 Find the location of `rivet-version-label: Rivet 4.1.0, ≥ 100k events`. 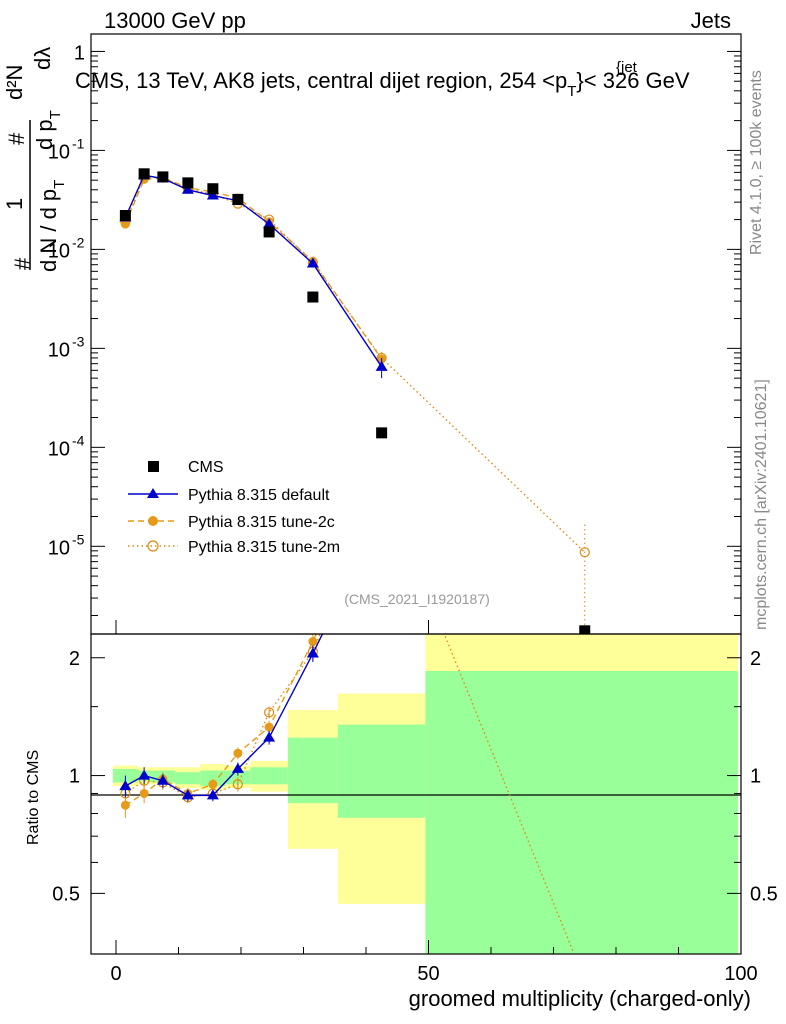

rivet-version-label: Rivet 4.1.0, ≥ 100k events is located at coordinates (756, 162).